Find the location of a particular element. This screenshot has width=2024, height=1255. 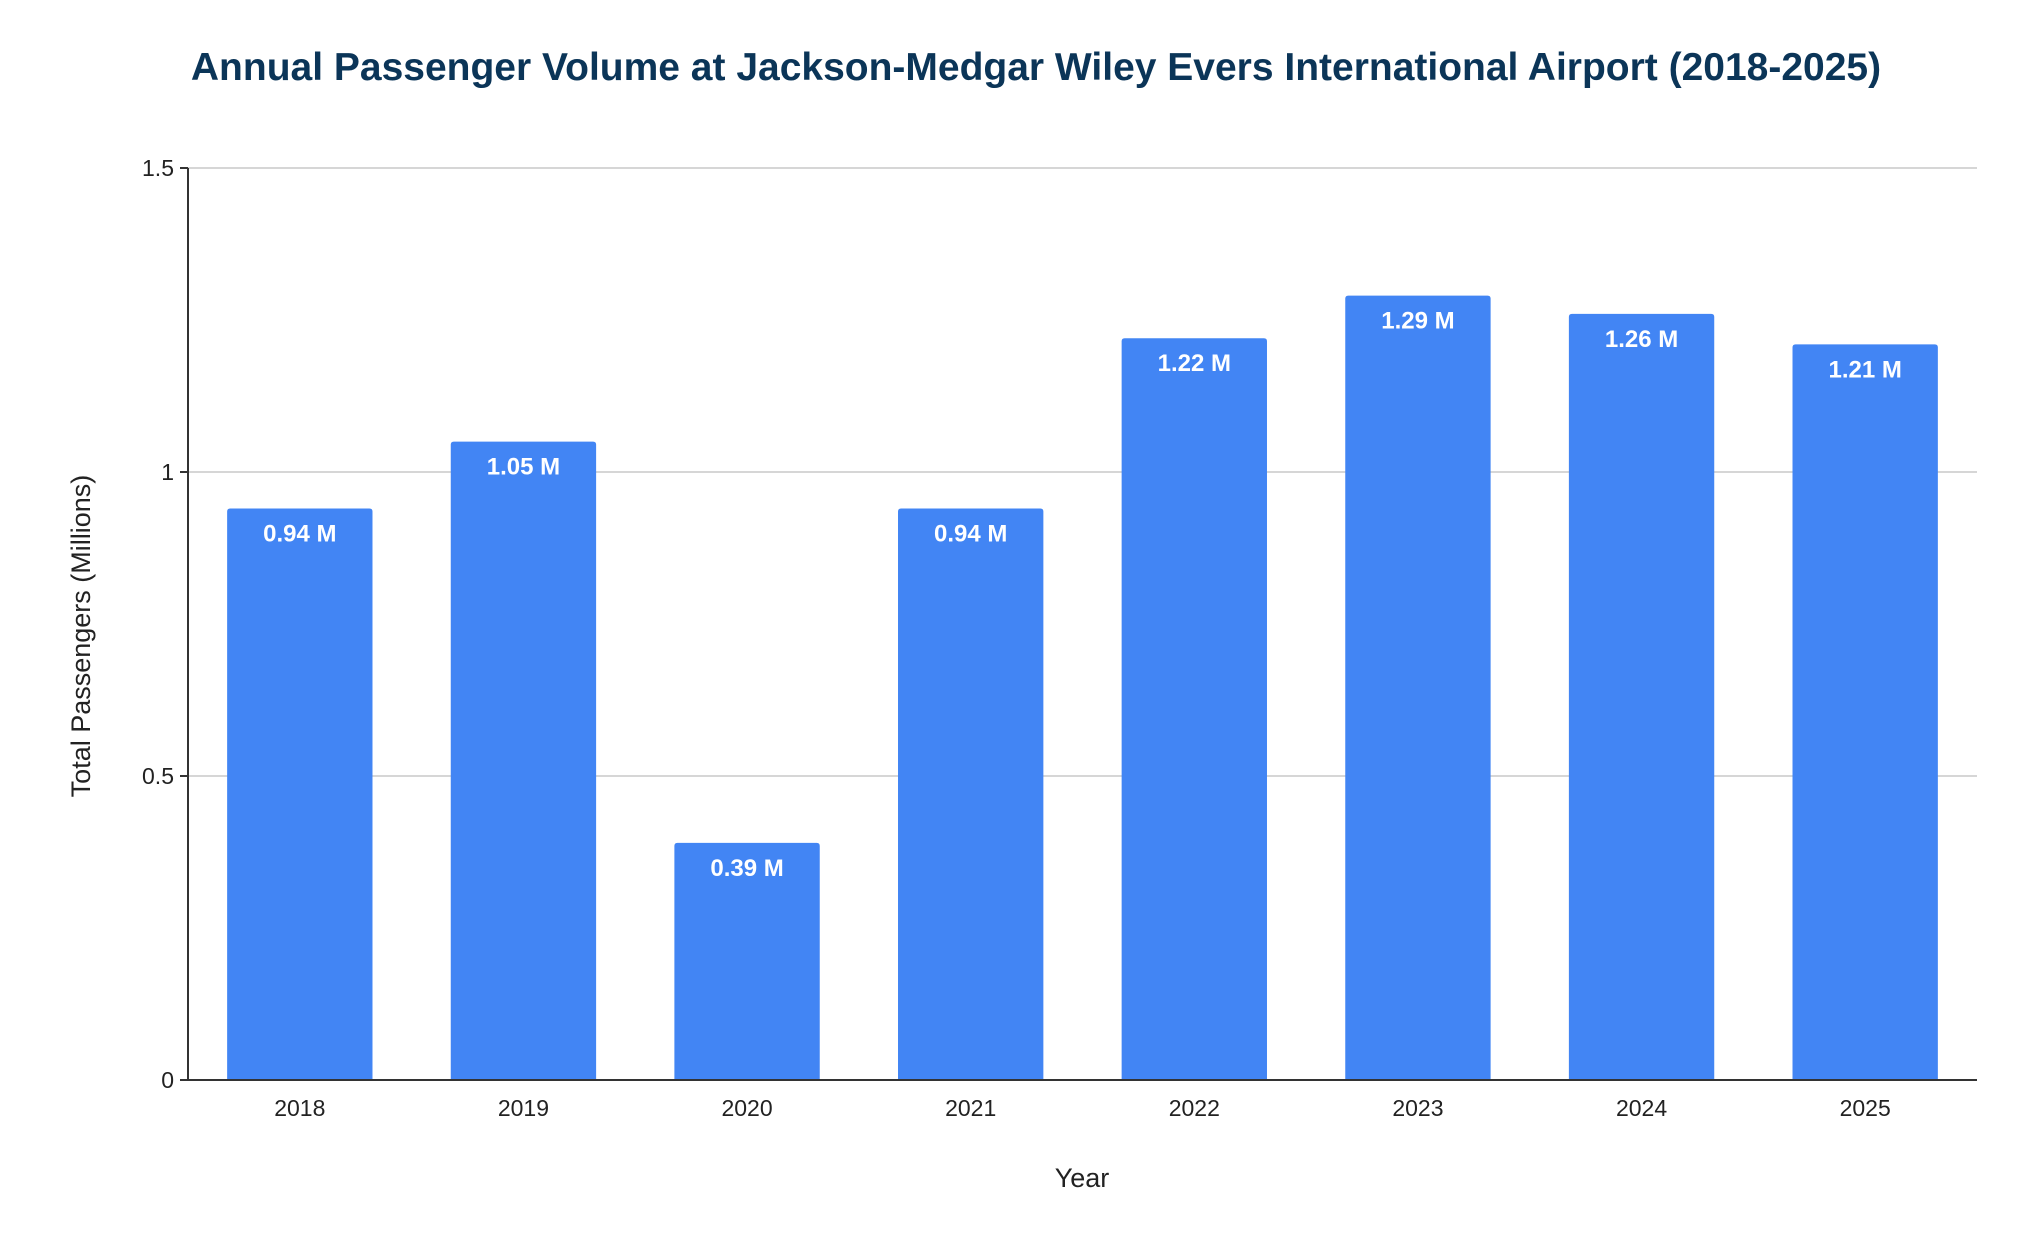

x-tick-label: 2019 is located at coordinates (523, 1108).